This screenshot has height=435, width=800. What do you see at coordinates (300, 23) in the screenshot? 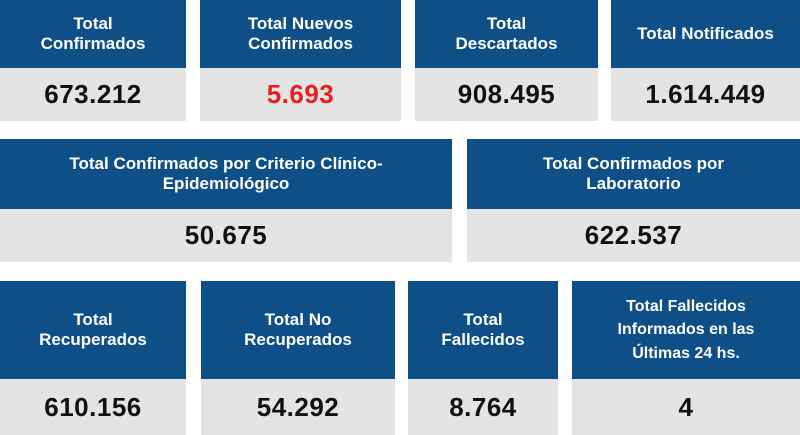
I see `card-title: Total Nuevos` at bounding box center [300, 23].